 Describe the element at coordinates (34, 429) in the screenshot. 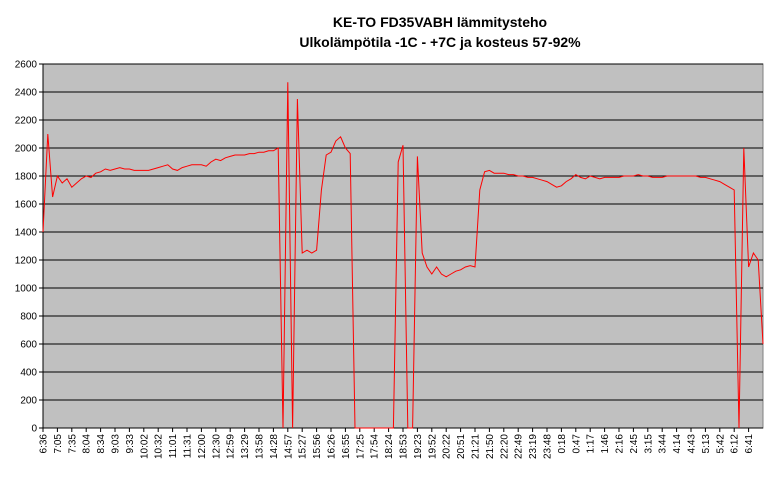

I see `y-tick-label: 0` at that location.